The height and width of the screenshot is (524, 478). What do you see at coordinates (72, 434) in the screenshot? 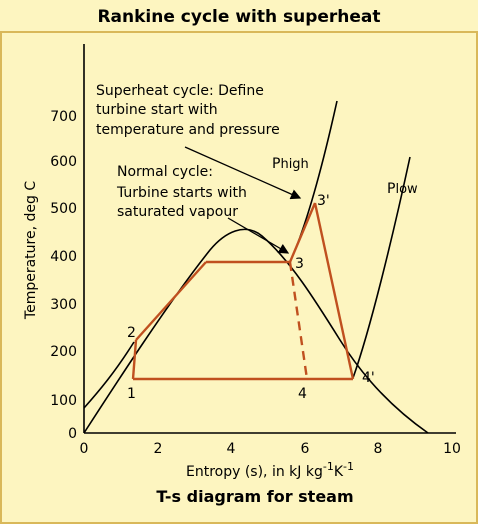
I see `y-tick-label: 0` at bounding box center [72, 434].